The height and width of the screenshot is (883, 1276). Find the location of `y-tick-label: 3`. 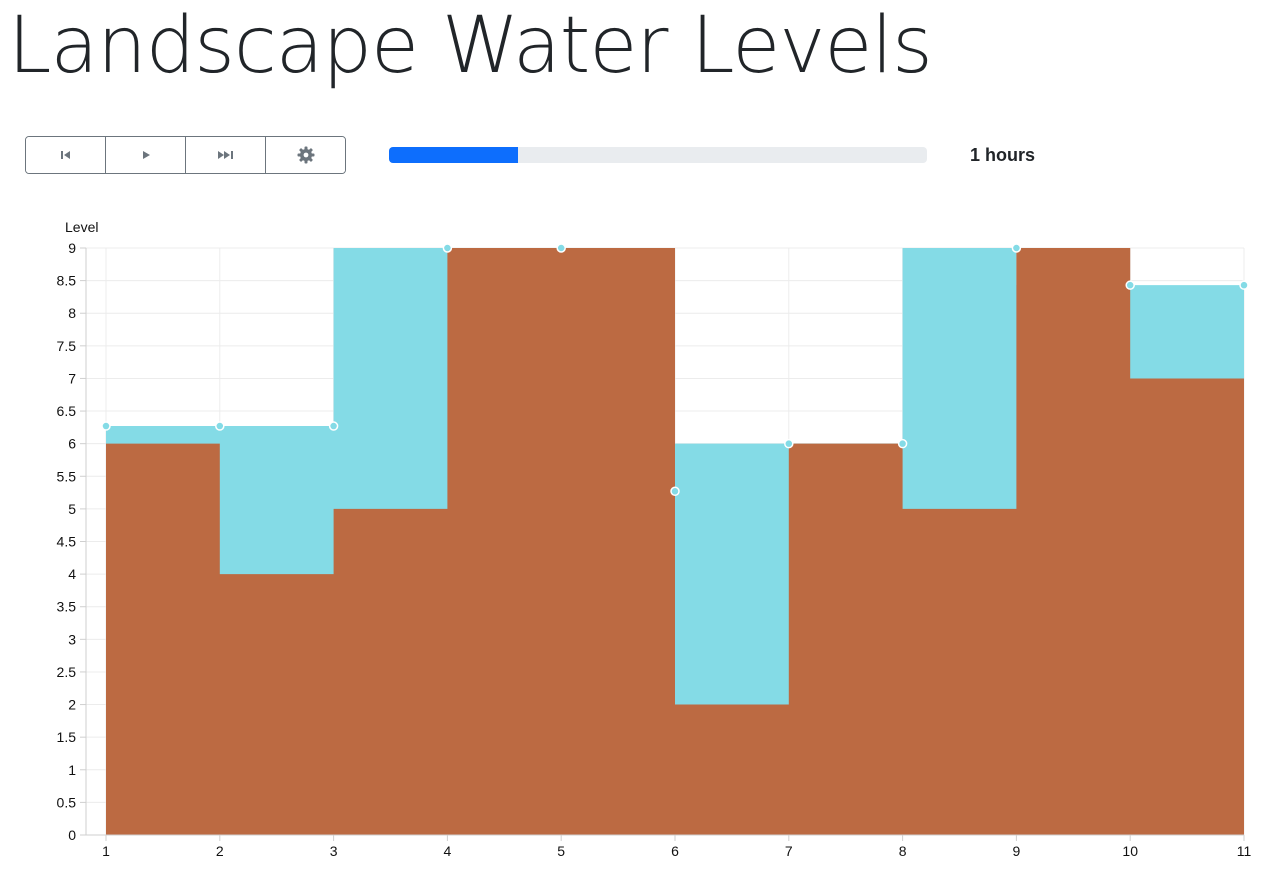

y-tick-label: 3 is located at coordinates (72, 639).